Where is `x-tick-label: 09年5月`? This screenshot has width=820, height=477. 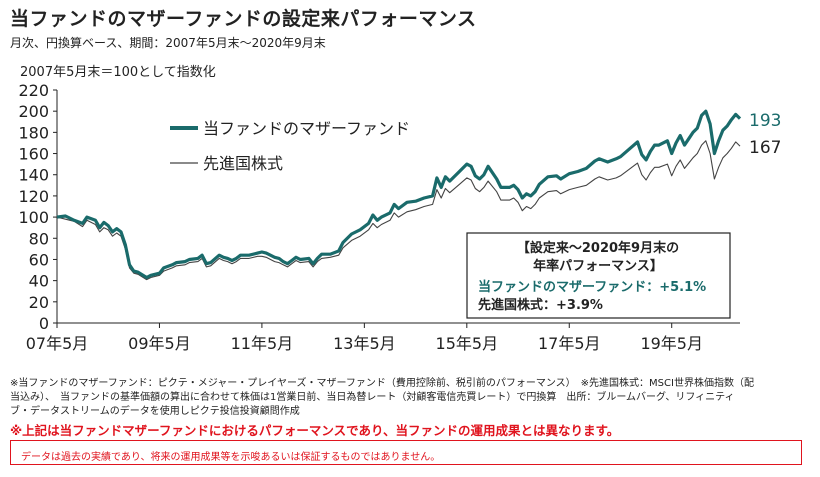
x-tick-label: 09年5月 is located at coordinates (159, 343).